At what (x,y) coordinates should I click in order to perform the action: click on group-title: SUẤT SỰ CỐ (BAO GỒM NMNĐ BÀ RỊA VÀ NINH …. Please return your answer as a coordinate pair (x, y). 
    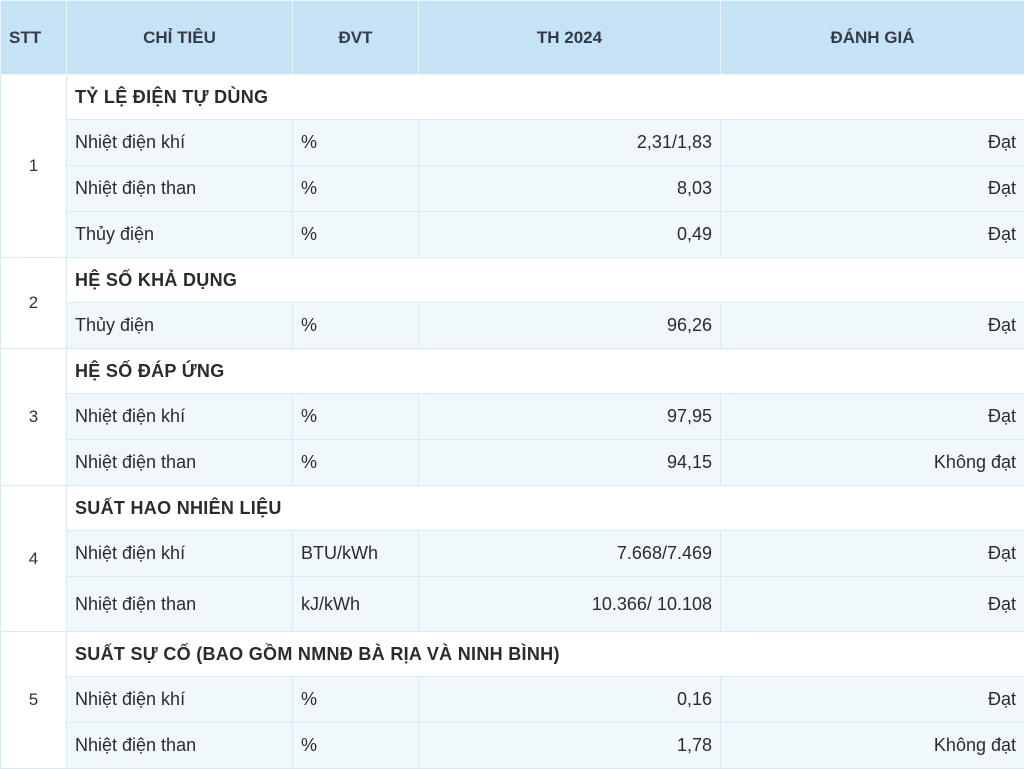
    Looking at the image, I should click on (545, 654).